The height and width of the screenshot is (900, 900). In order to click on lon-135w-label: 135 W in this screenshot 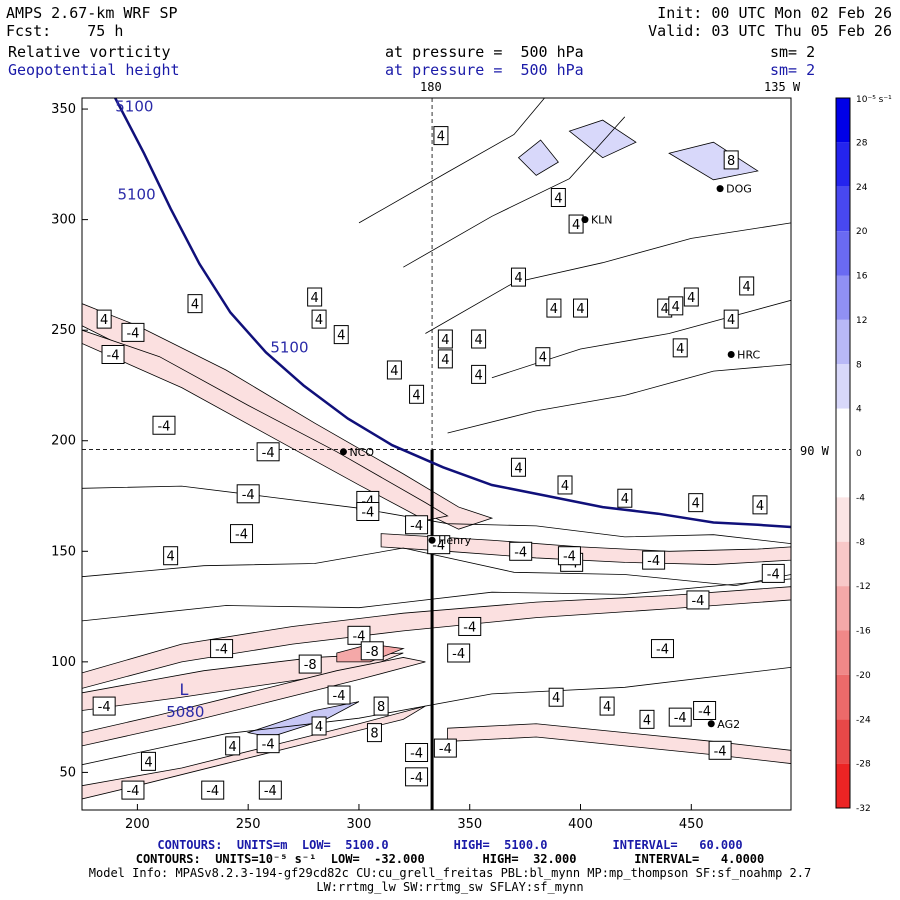, I will do `click(782, 87)`.